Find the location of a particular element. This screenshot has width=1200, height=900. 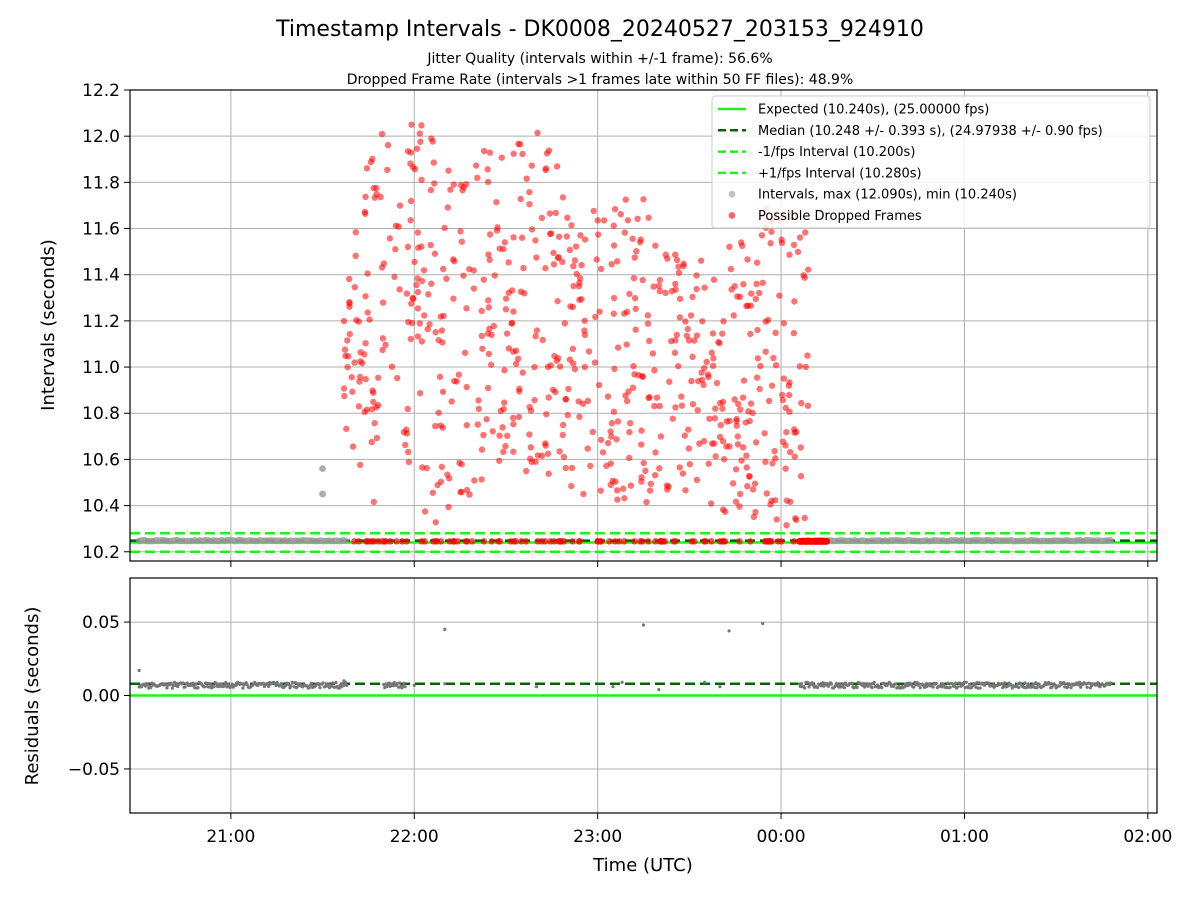

y-tick-label: 12.0 is located at coordinates (101, 137).